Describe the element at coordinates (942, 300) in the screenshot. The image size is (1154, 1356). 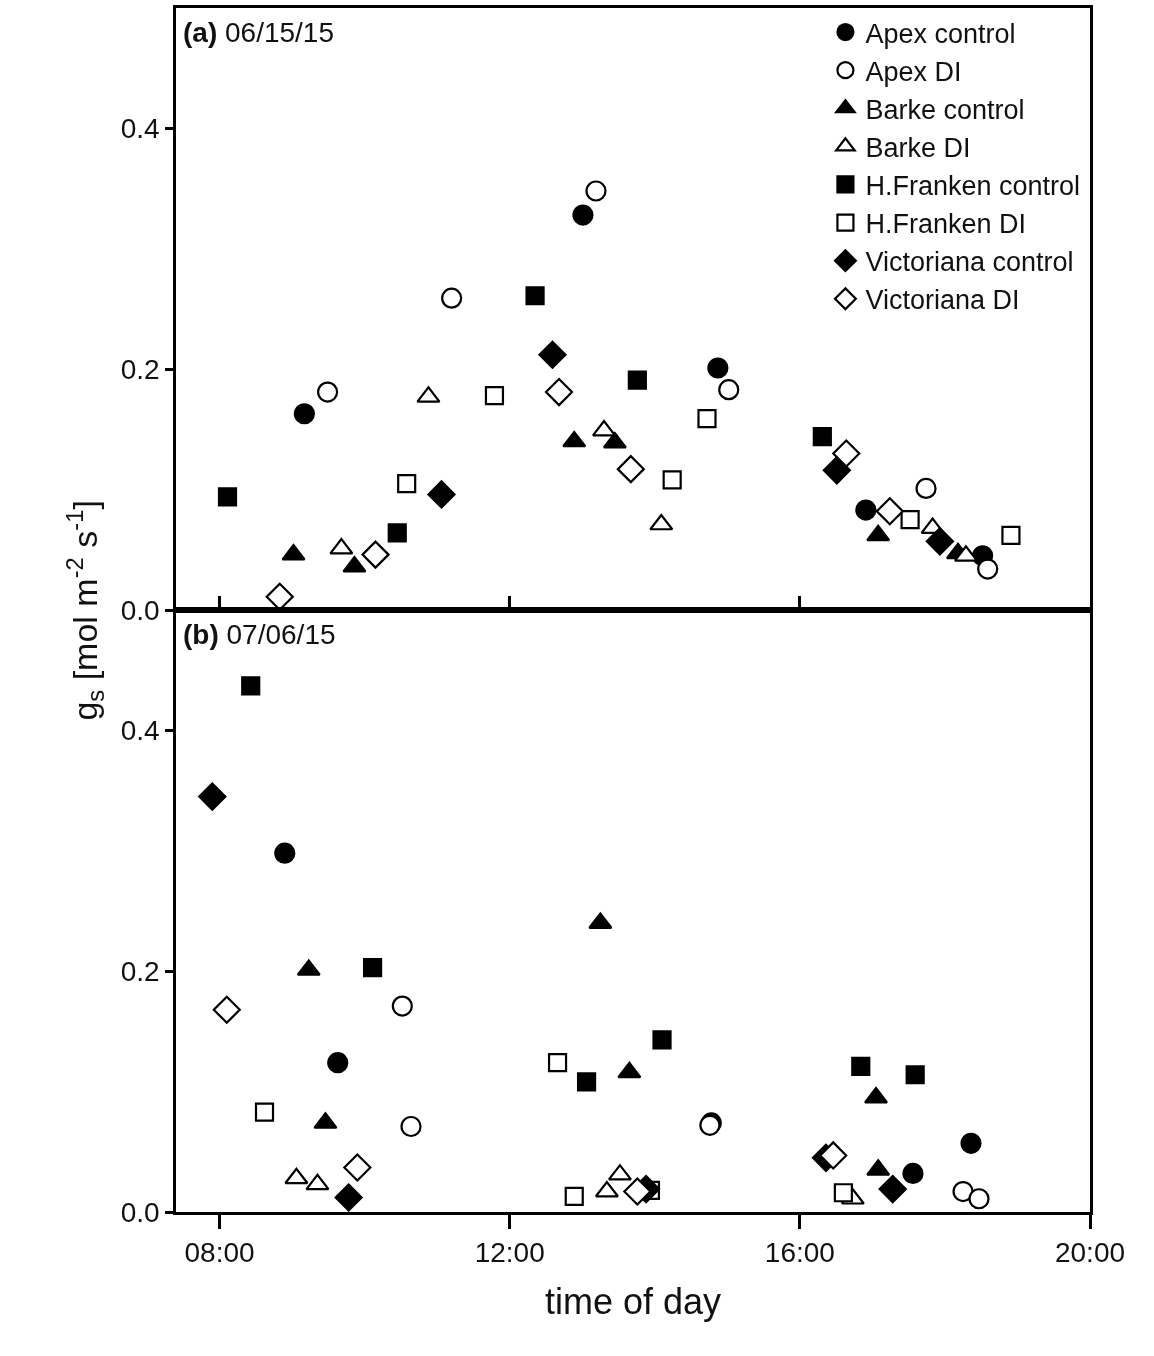
I see `legend-label: Victoriana DI` at that location.